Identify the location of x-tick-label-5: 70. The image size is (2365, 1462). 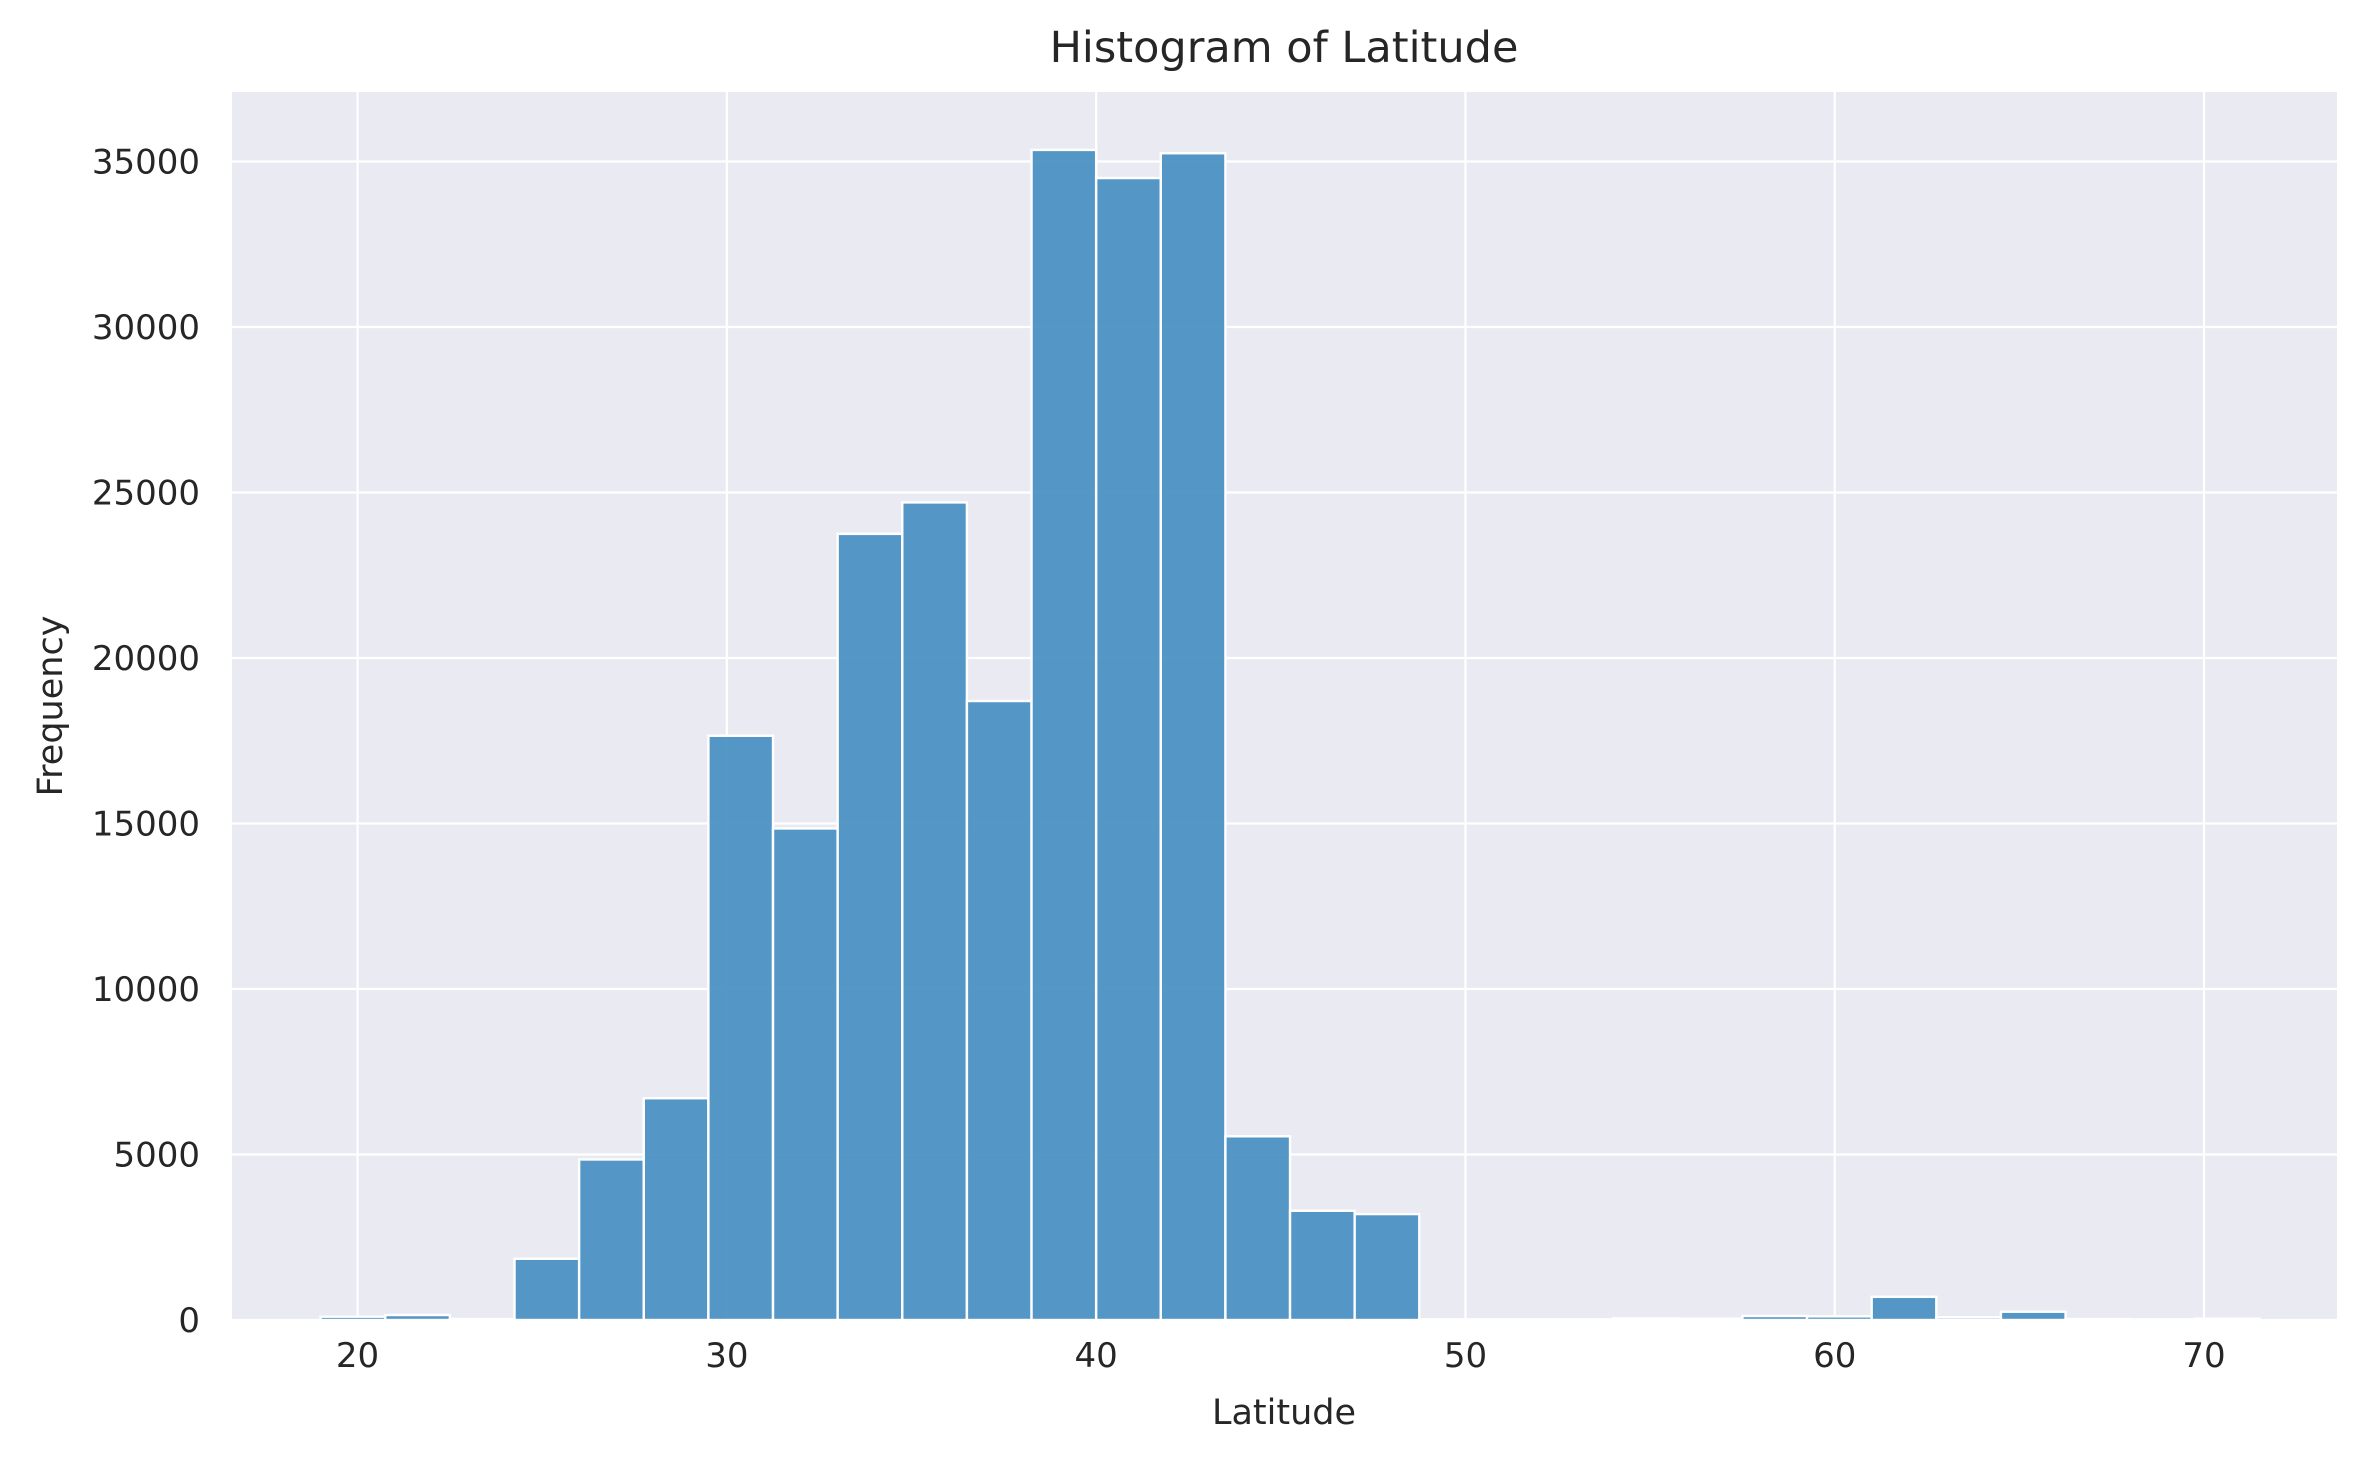
(2203, 1356).